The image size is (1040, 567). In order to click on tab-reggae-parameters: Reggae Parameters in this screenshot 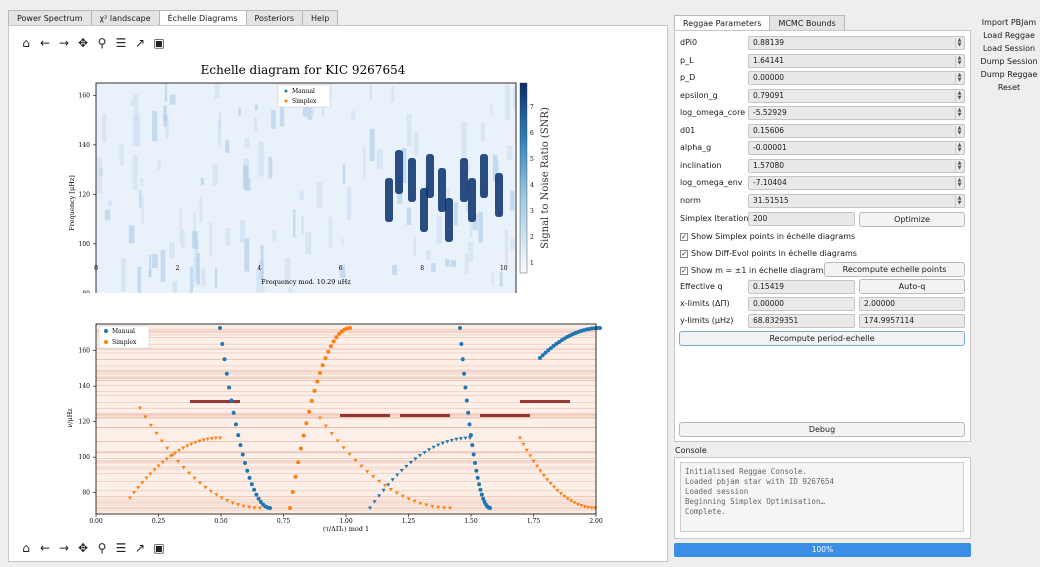, I will do `click(722, 23)`.